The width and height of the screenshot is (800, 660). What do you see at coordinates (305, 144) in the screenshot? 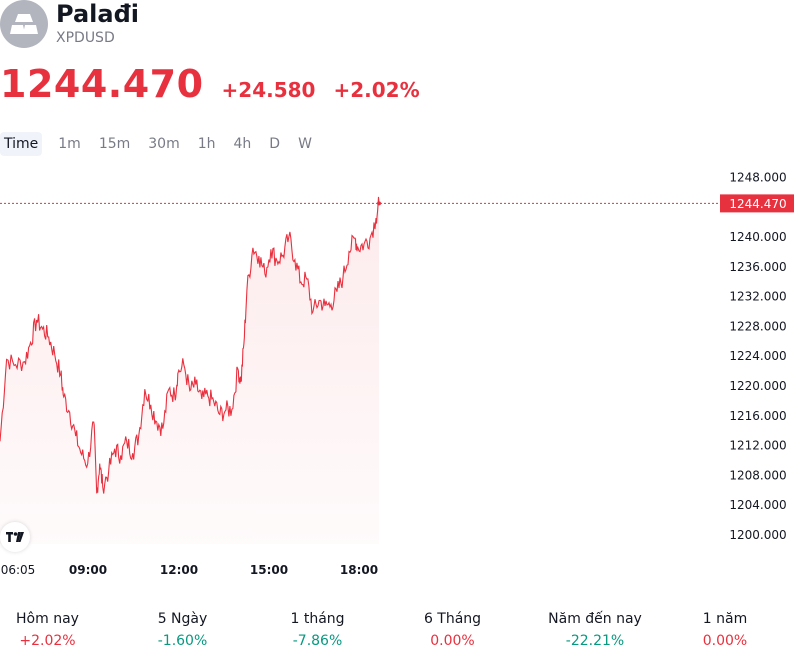
I see `tab-w: W` at bounding box center [305, 144].